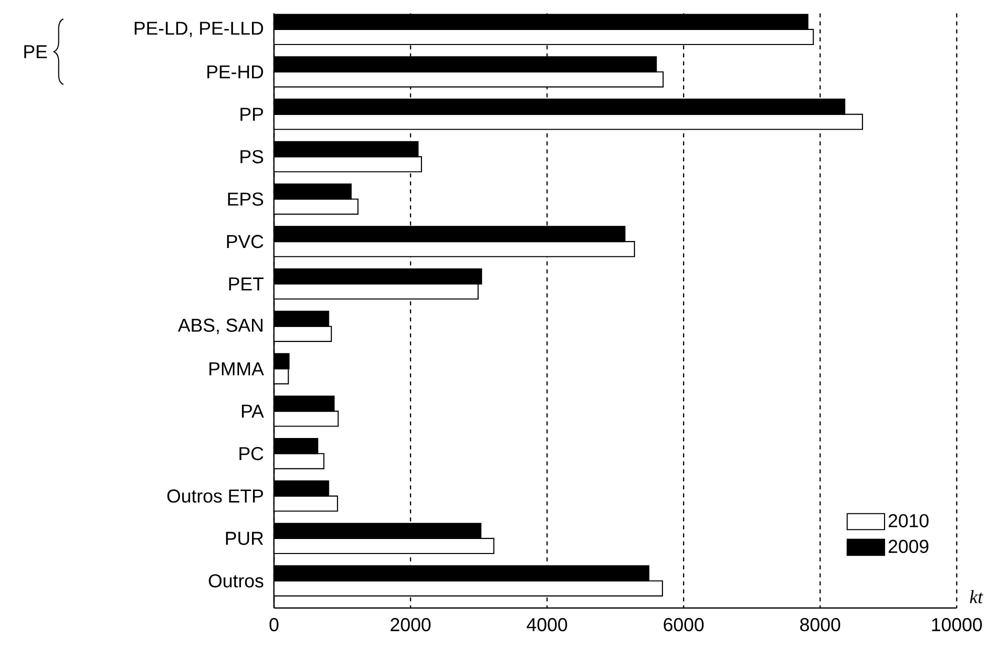  What do you see at coordinates (199, 30) in the screenshot?
I see `y-tick-label: PE-LD, PE-LLD` at bounding box center [199, 30].